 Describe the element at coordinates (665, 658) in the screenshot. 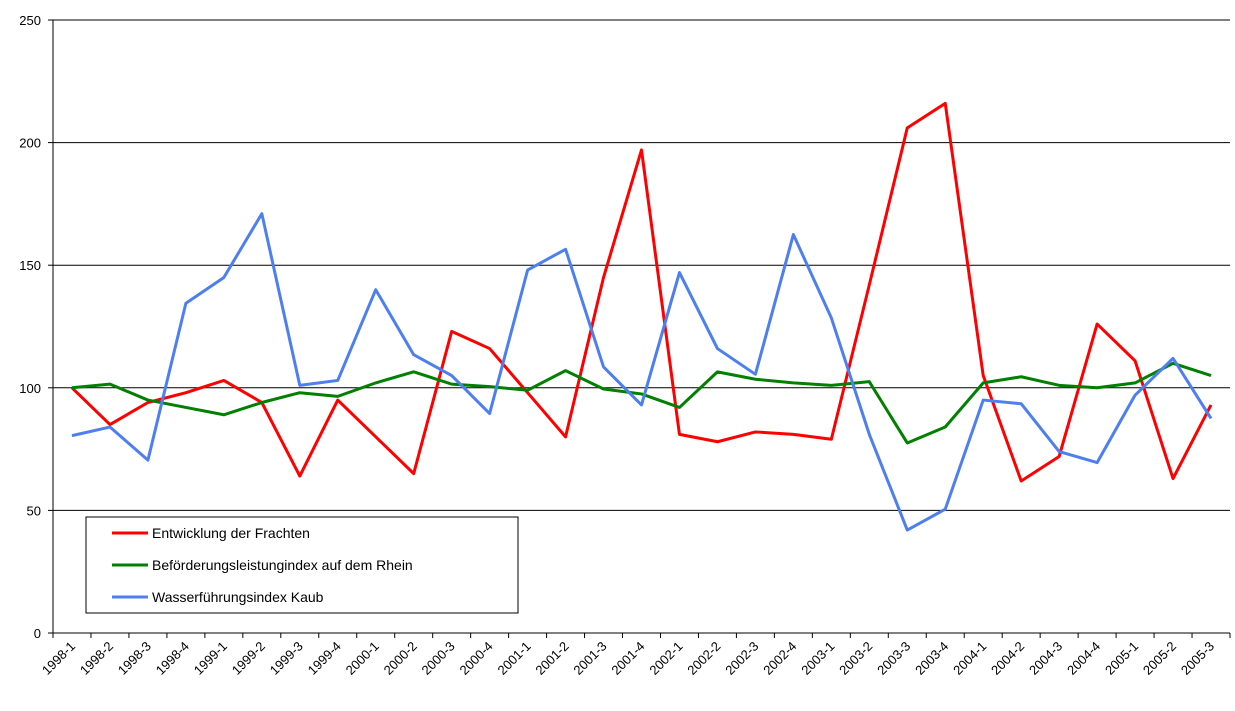

I see `x-tick-label: 2002-1` at that location.